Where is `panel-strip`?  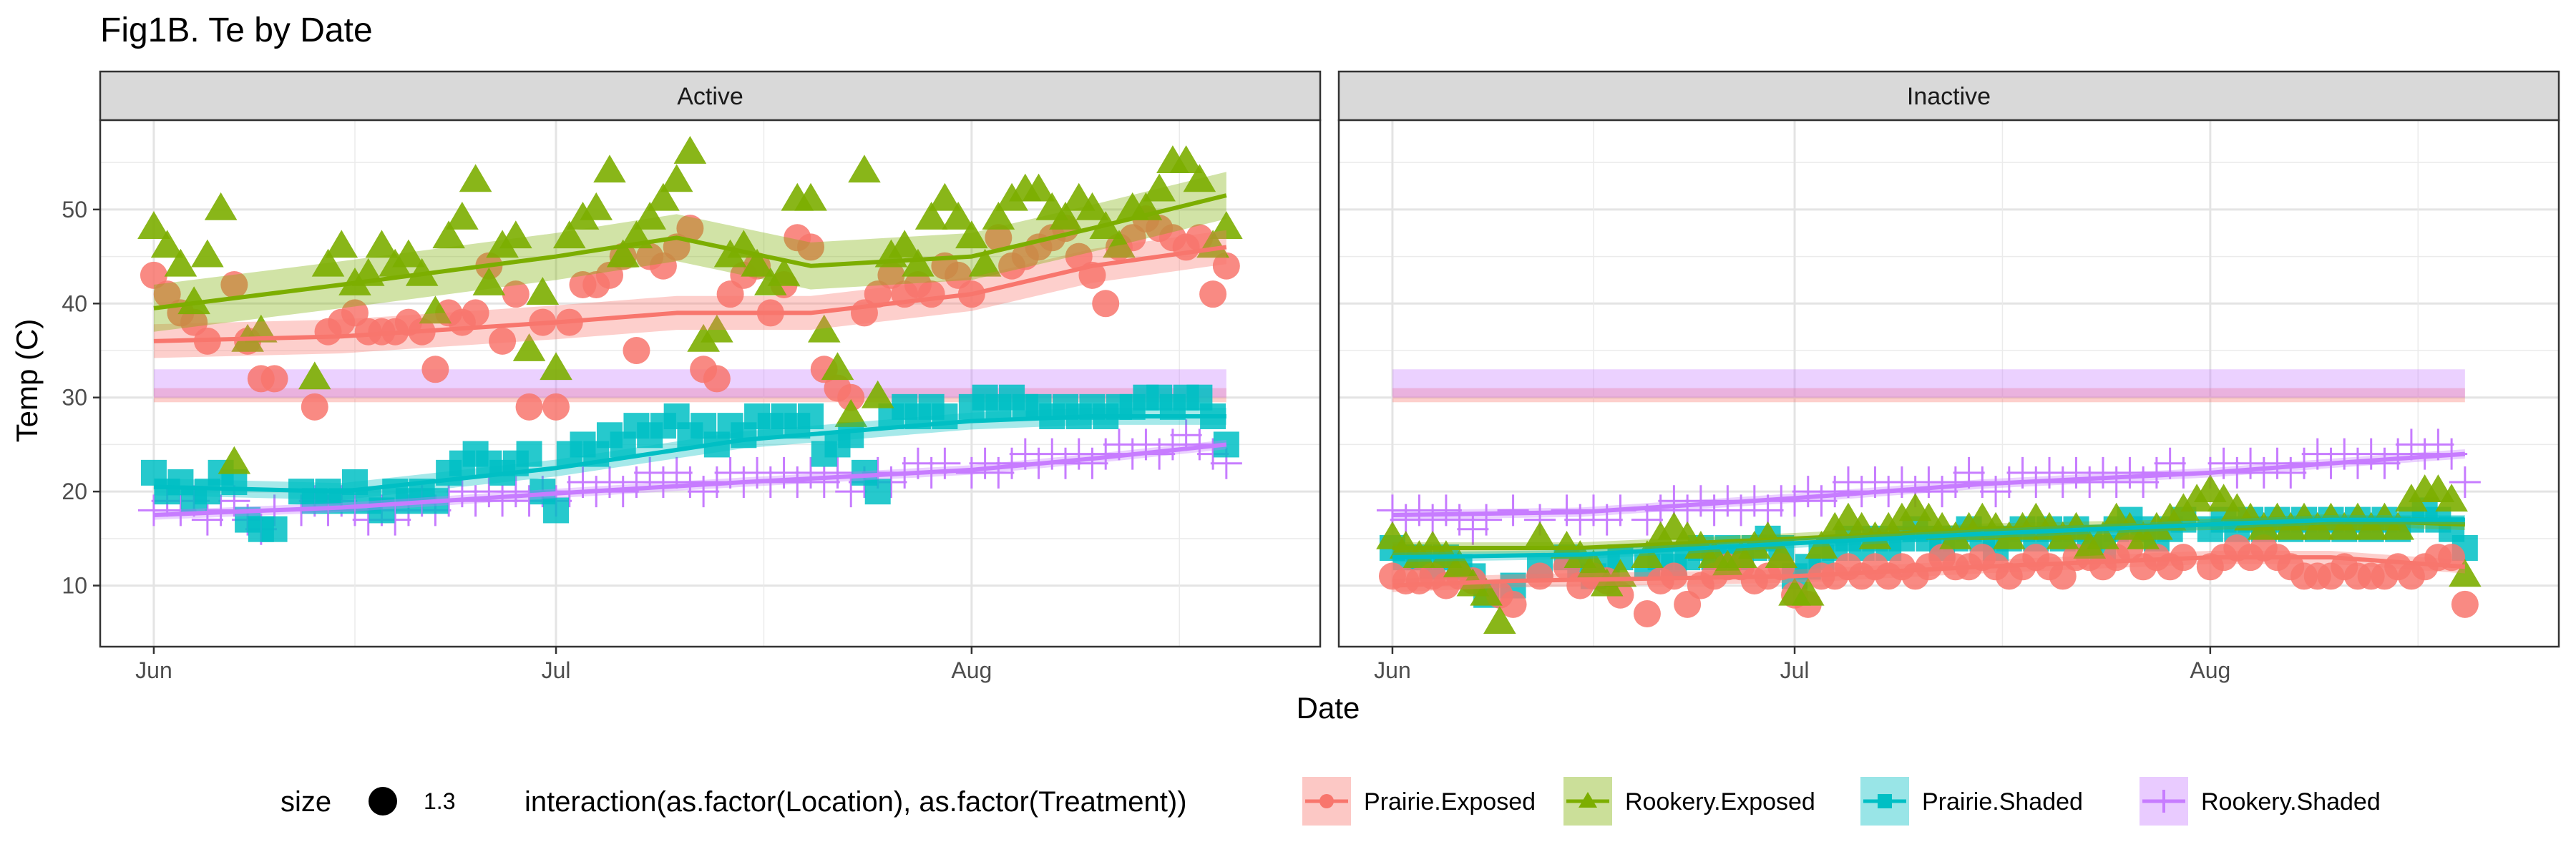
panel-strip is located at coordinates (710, 96).